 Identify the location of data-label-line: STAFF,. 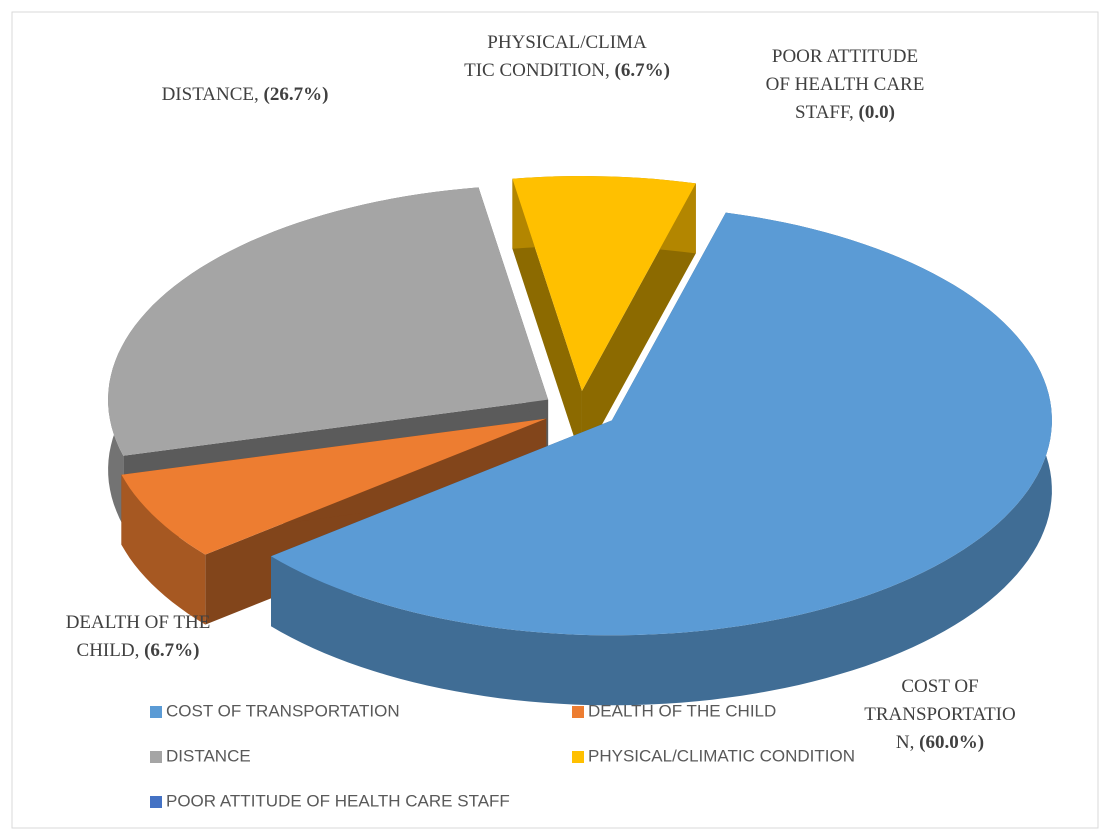
(824, 112).